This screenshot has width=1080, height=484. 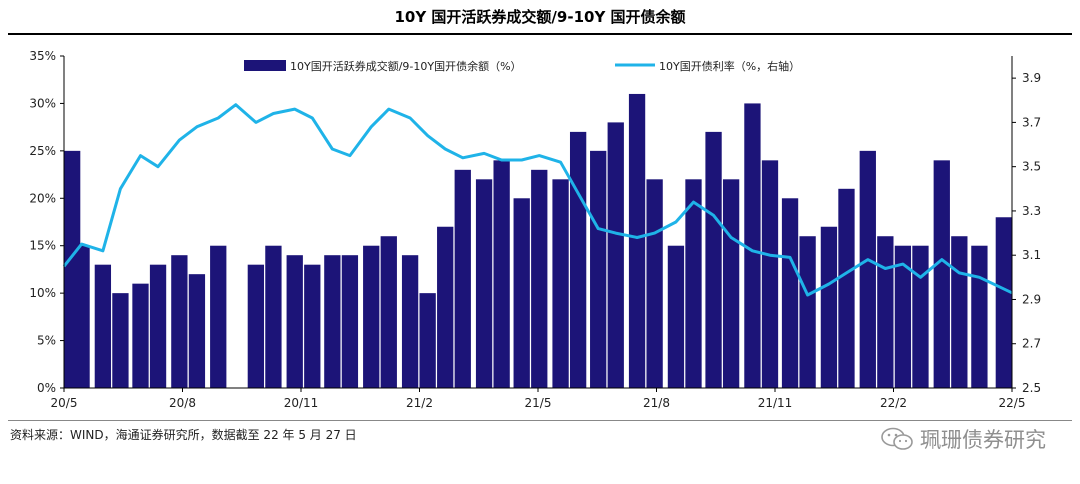 I want to click on right-tick-label: 3.1, so click(x=1031, y=255).